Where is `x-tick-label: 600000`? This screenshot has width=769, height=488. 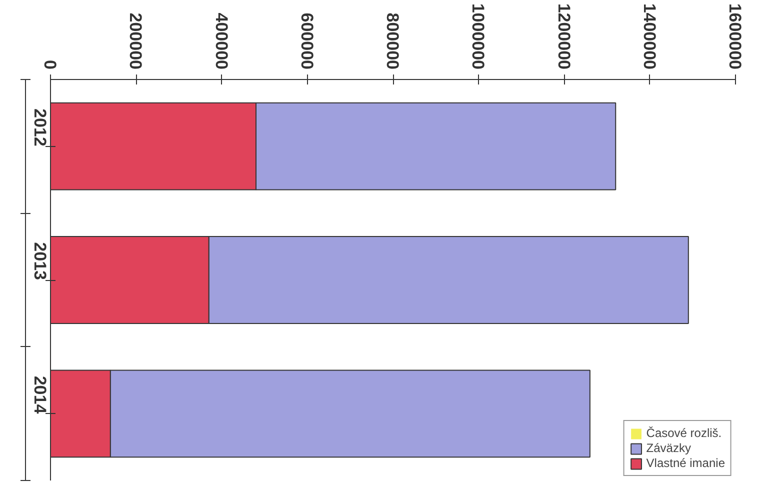 x-tick-label: 600000 is located at coordinates (306, 41).